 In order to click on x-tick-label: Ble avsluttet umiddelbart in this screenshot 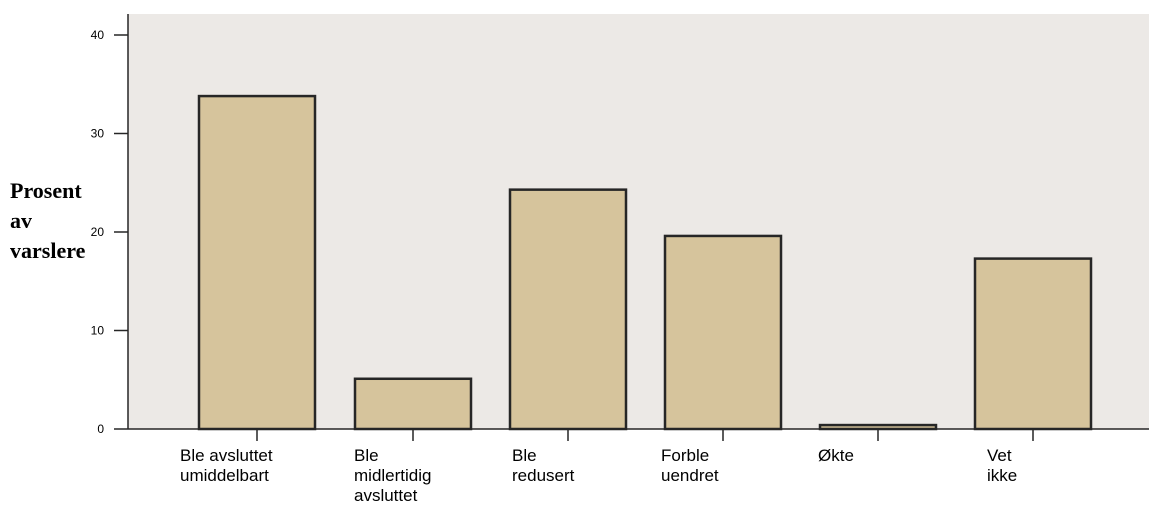, I will do `click(226, 465)`.